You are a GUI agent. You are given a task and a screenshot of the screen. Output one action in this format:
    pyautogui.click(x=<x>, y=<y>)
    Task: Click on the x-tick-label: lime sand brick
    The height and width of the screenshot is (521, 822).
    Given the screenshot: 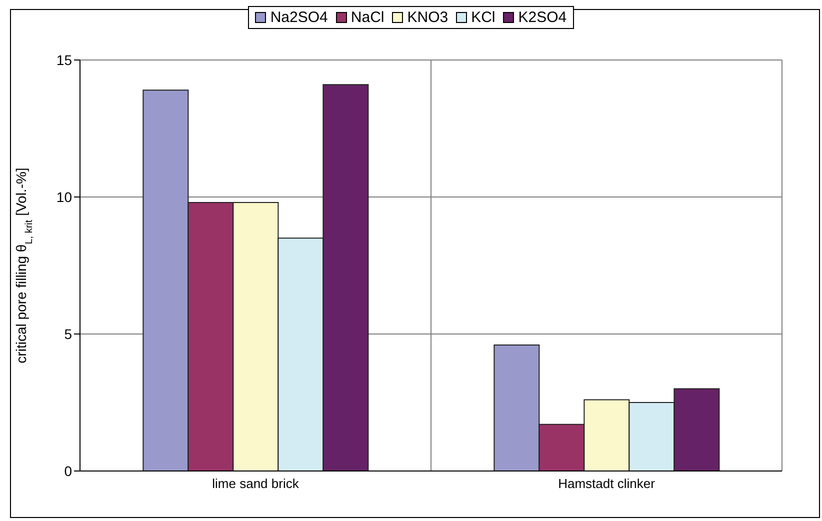 What is the action you would take?
    pyautogui.click(x=256, y=484)
    